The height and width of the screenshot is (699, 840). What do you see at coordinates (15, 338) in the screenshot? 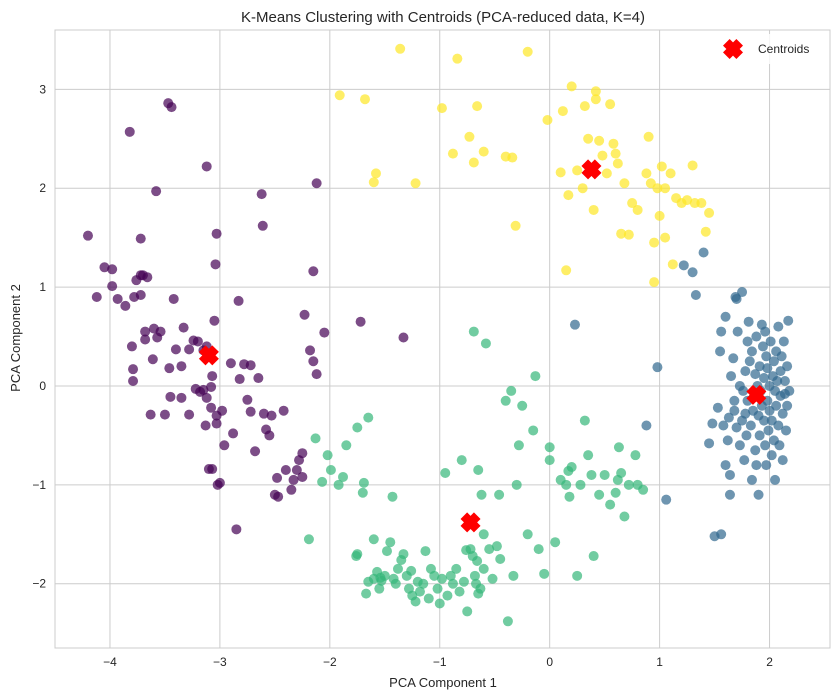
I see `y-axis-label: PCA Component 2` at bounding box center [15, 338].